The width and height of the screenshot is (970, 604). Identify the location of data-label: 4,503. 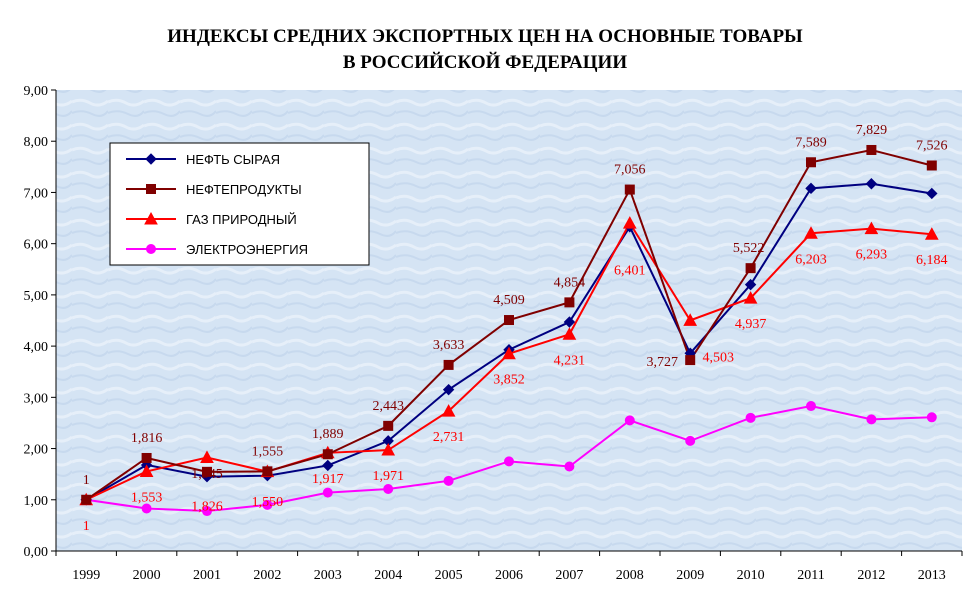
(718, 357).